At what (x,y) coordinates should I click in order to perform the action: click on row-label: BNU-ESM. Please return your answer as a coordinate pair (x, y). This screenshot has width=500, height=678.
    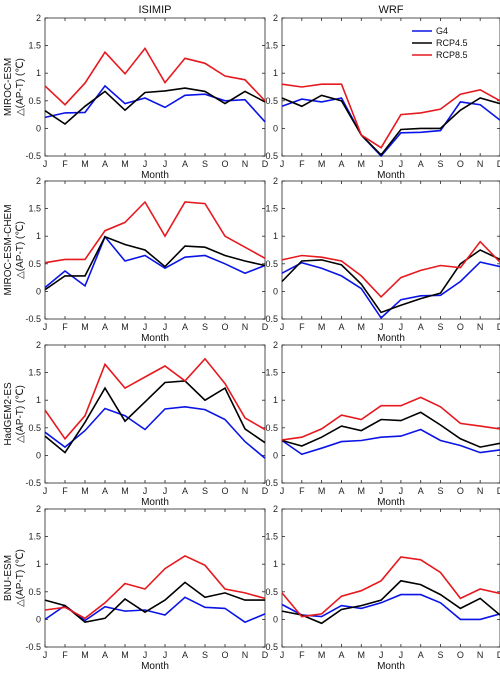
    Looking at the image, I should click on (8, 578).